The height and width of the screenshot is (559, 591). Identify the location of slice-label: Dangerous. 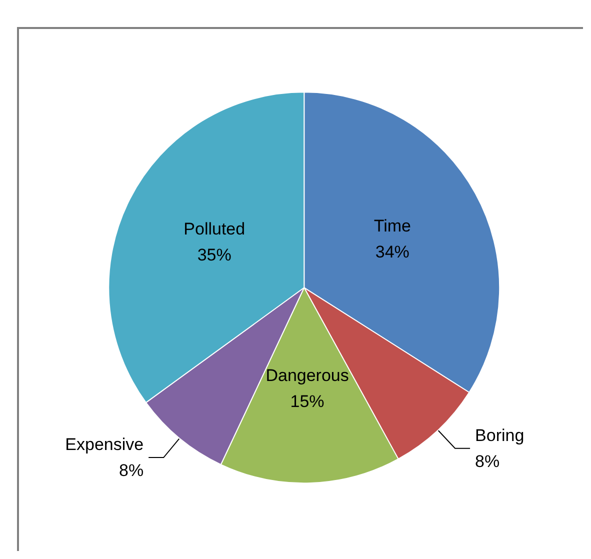
(307, 375).